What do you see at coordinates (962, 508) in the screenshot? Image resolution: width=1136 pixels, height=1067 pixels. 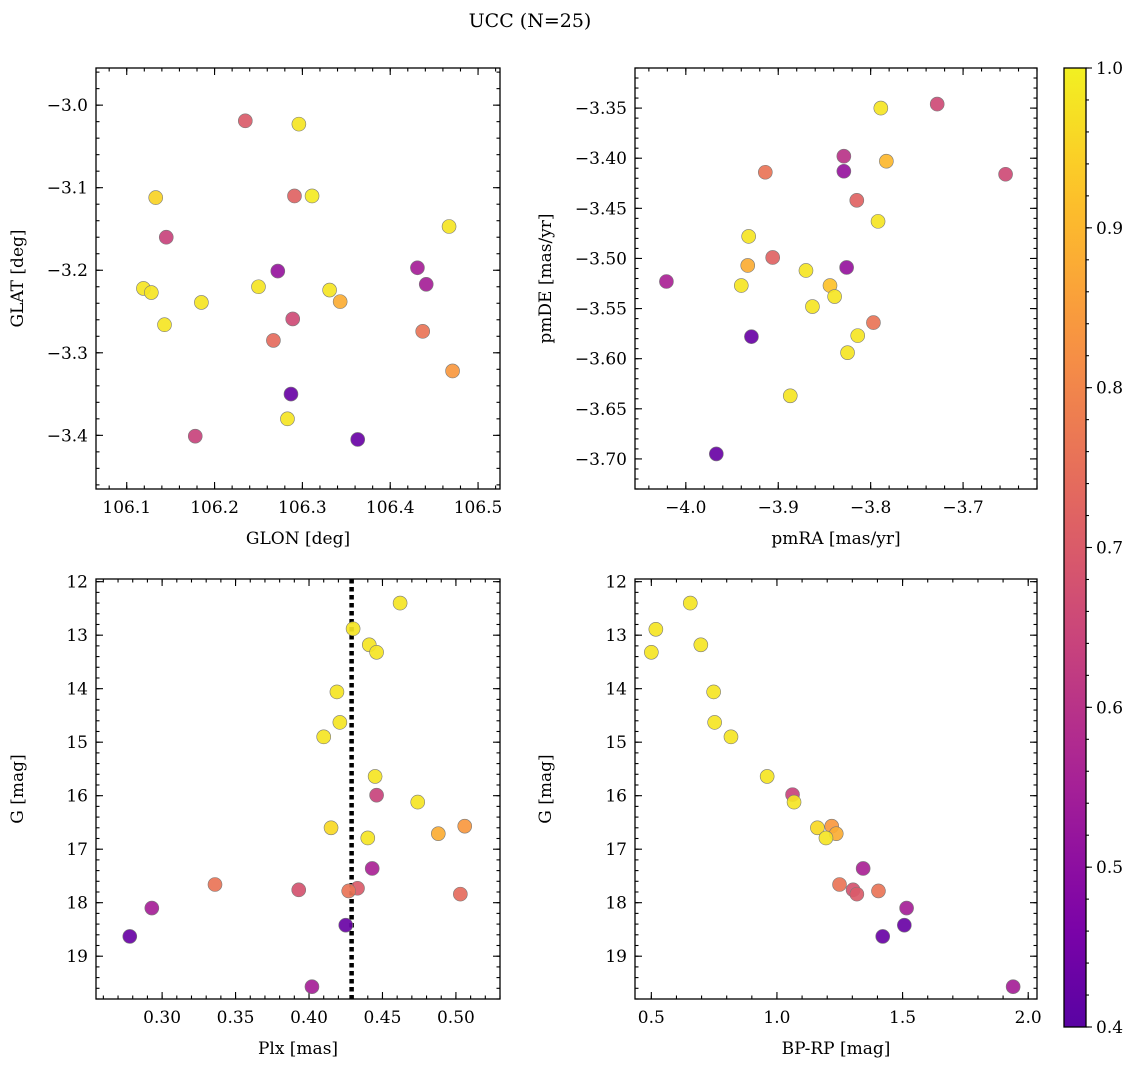 I see `x-tick-label: −3.7` at bounding box center [962, 508].